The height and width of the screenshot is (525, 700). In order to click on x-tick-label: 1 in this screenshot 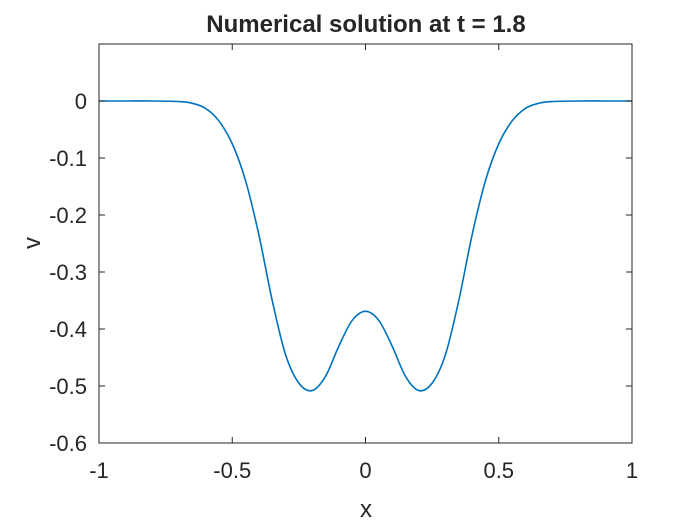, I will do `click(632, 470)`.